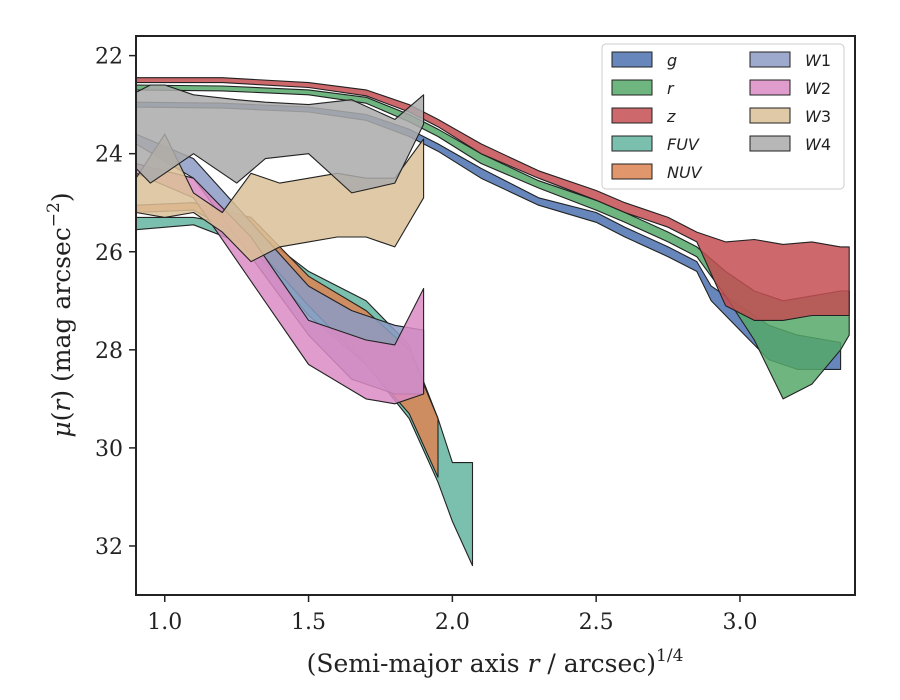 Image resolution: width=900 pixels, height=700 pixels. Describe the element at coordinates (671, 116) in the screenshot. I see `legend-label-z: z` at that location.